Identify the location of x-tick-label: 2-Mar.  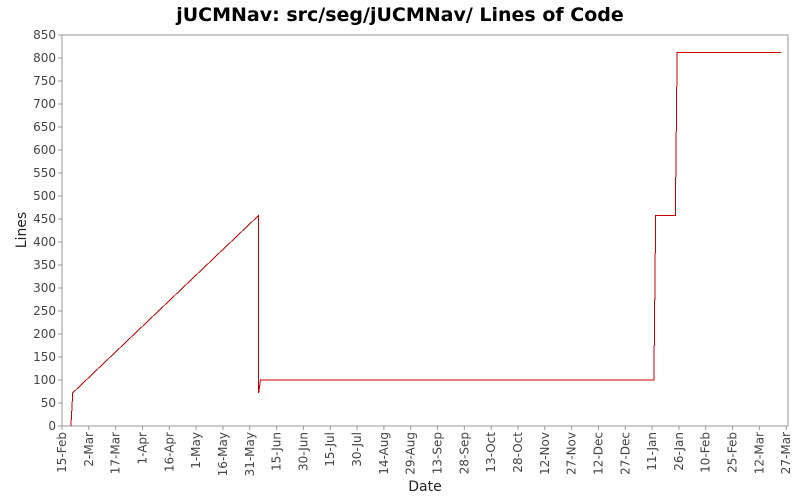
(89, 449).